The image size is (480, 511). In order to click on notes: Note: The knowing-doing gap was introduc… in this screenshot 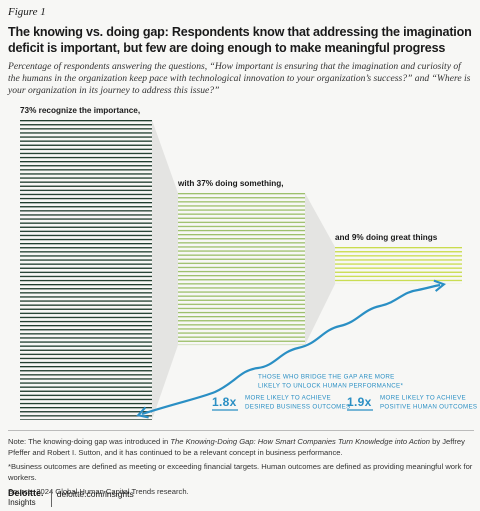, I will do `click(241, 465)`.